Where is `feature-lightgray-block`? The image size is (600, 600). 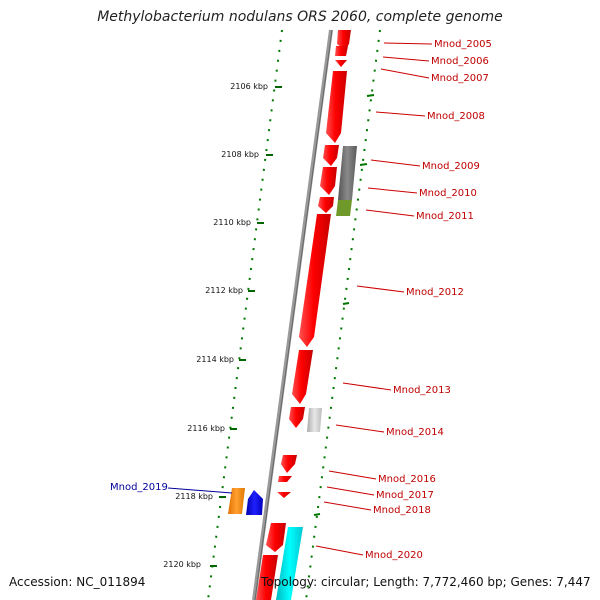
feature-lightgray-block is located at coordinates (314, 420).